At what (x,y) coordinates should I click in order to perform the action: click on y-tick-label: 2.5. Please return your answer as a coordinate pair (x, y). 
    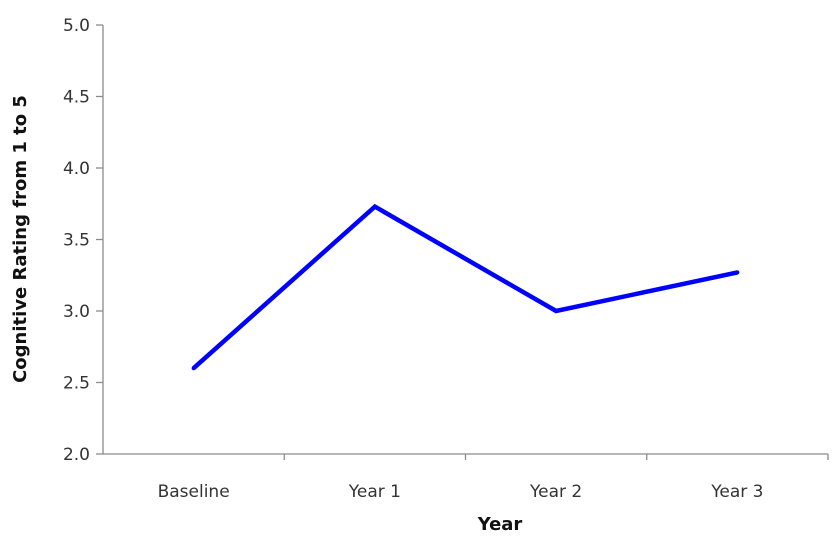
    Looking at the image, I should click on (76, 384).